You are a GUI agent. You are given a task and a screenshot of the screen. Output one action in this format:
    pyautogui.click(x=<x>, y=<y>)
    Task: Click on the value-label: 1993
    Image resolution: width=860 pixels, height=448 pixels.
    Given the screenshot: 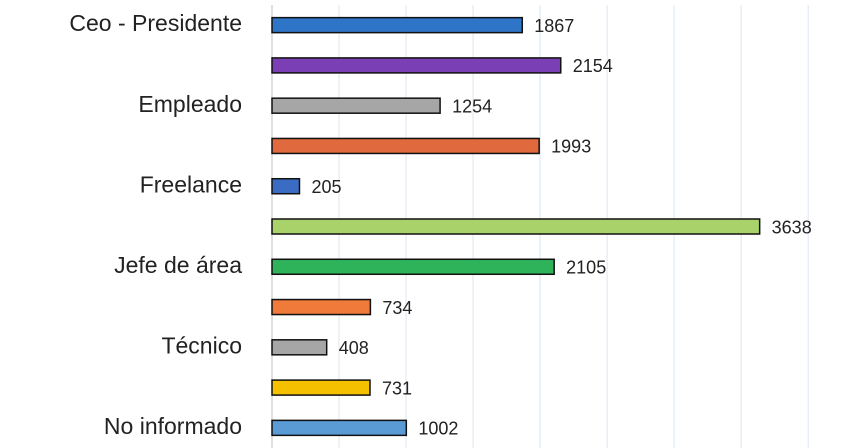 What is the action you would take?
    pyautogui.click(x=571, y=147)
    